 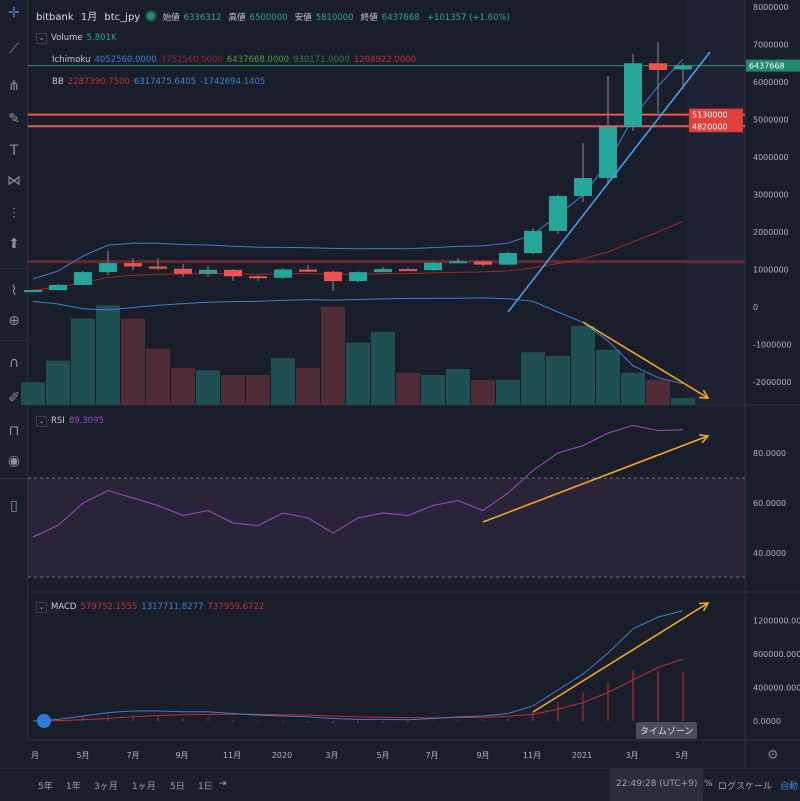 I want to click on log-scale-toggle: ログスケール, so click(x=745, y=787).